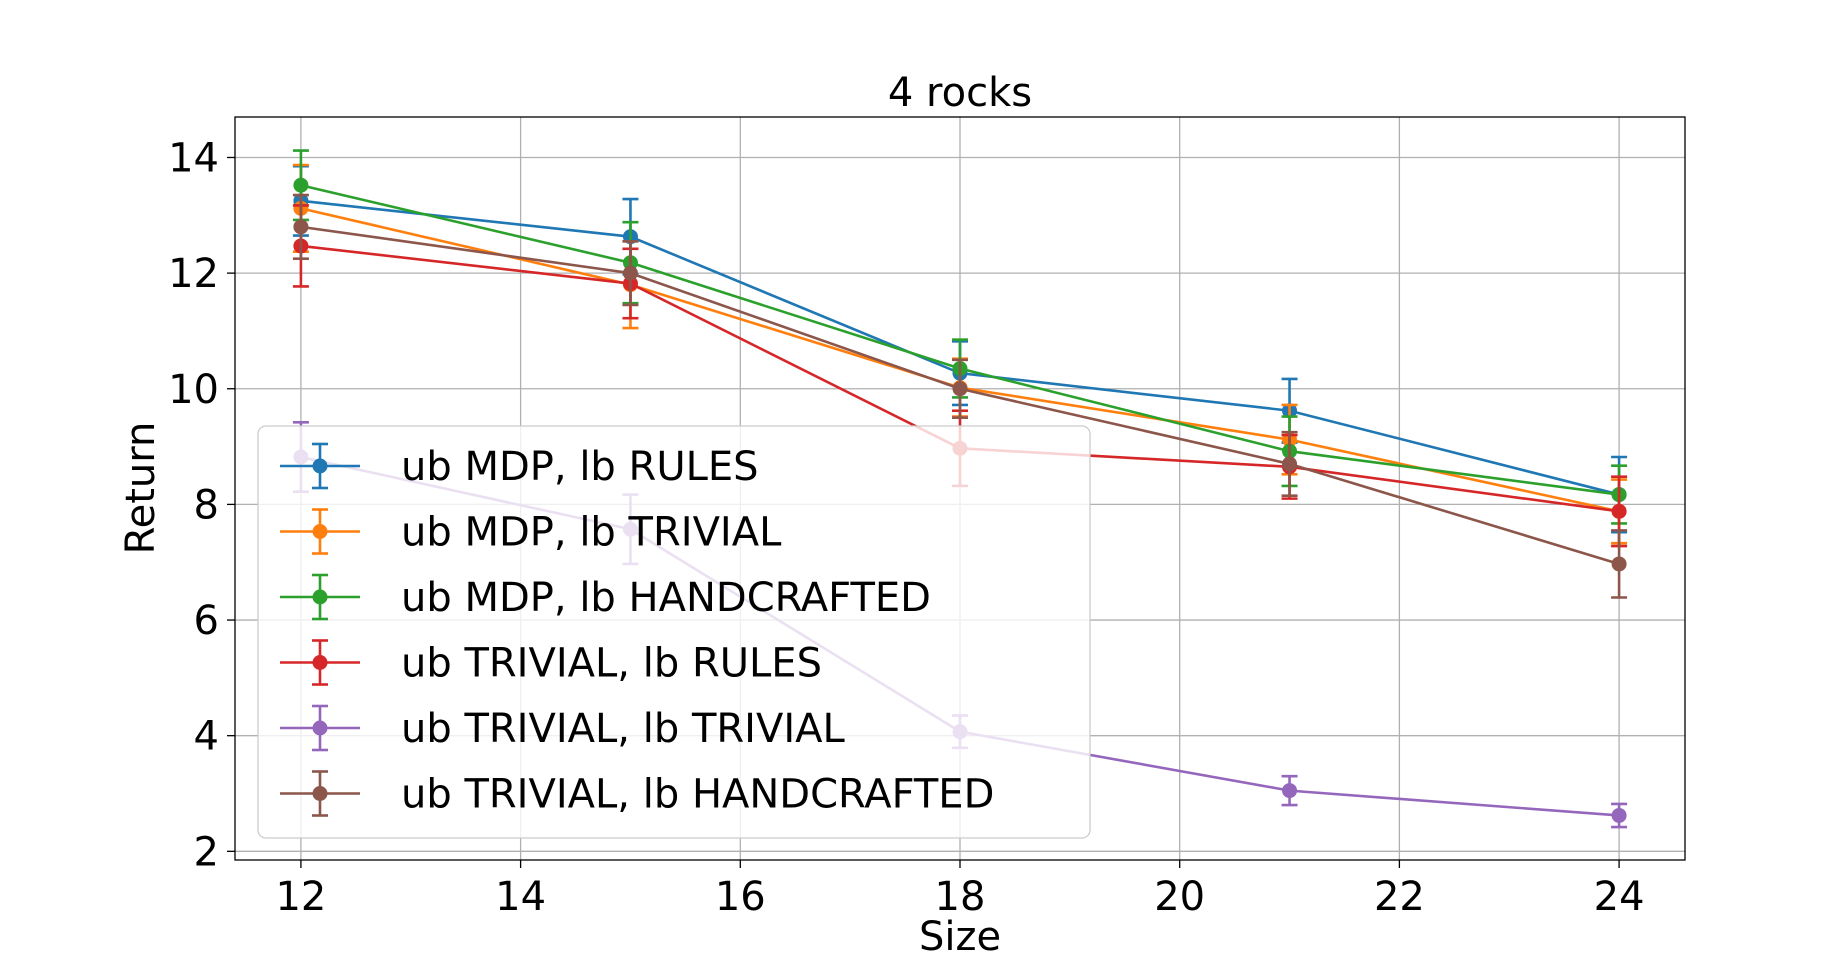 The width and height of the screenshot is (1848, 955). I want to click on x-tick-label: 16, so click(740, 897).